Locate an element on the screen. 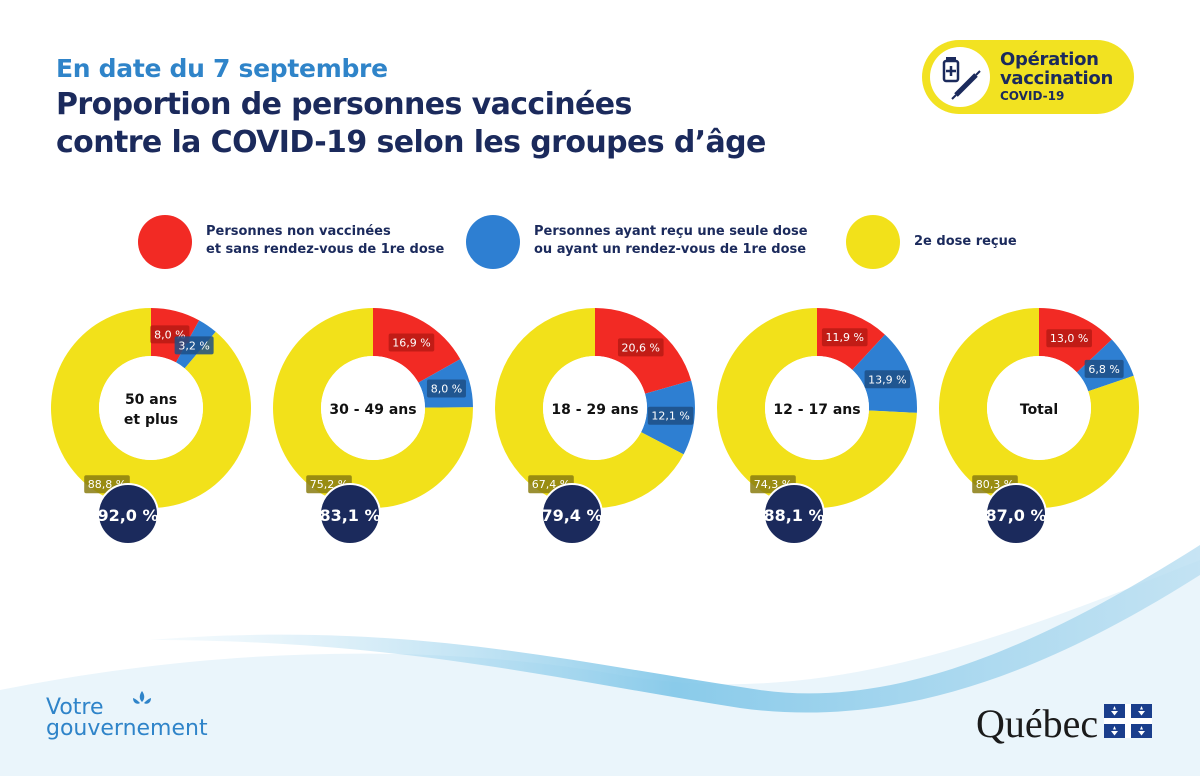 This screenshot has width=1200, height=776. donut-group-label: Total is located at coordinates (1039, 410).